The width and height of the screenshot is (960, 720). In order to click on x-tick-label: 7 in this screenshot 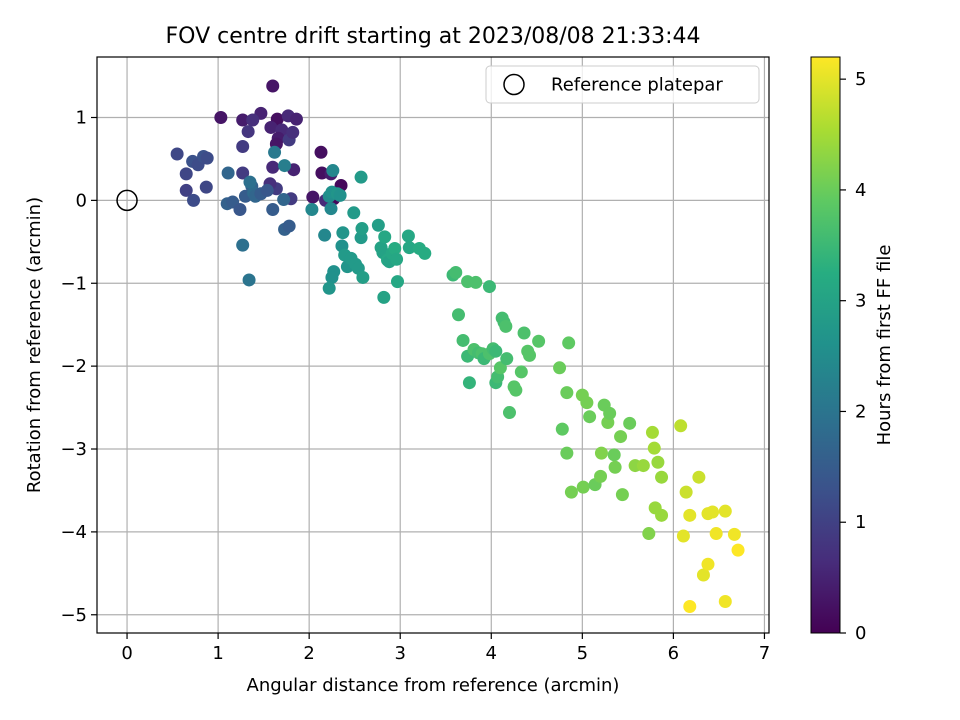, I will do `click(764, 653)`.